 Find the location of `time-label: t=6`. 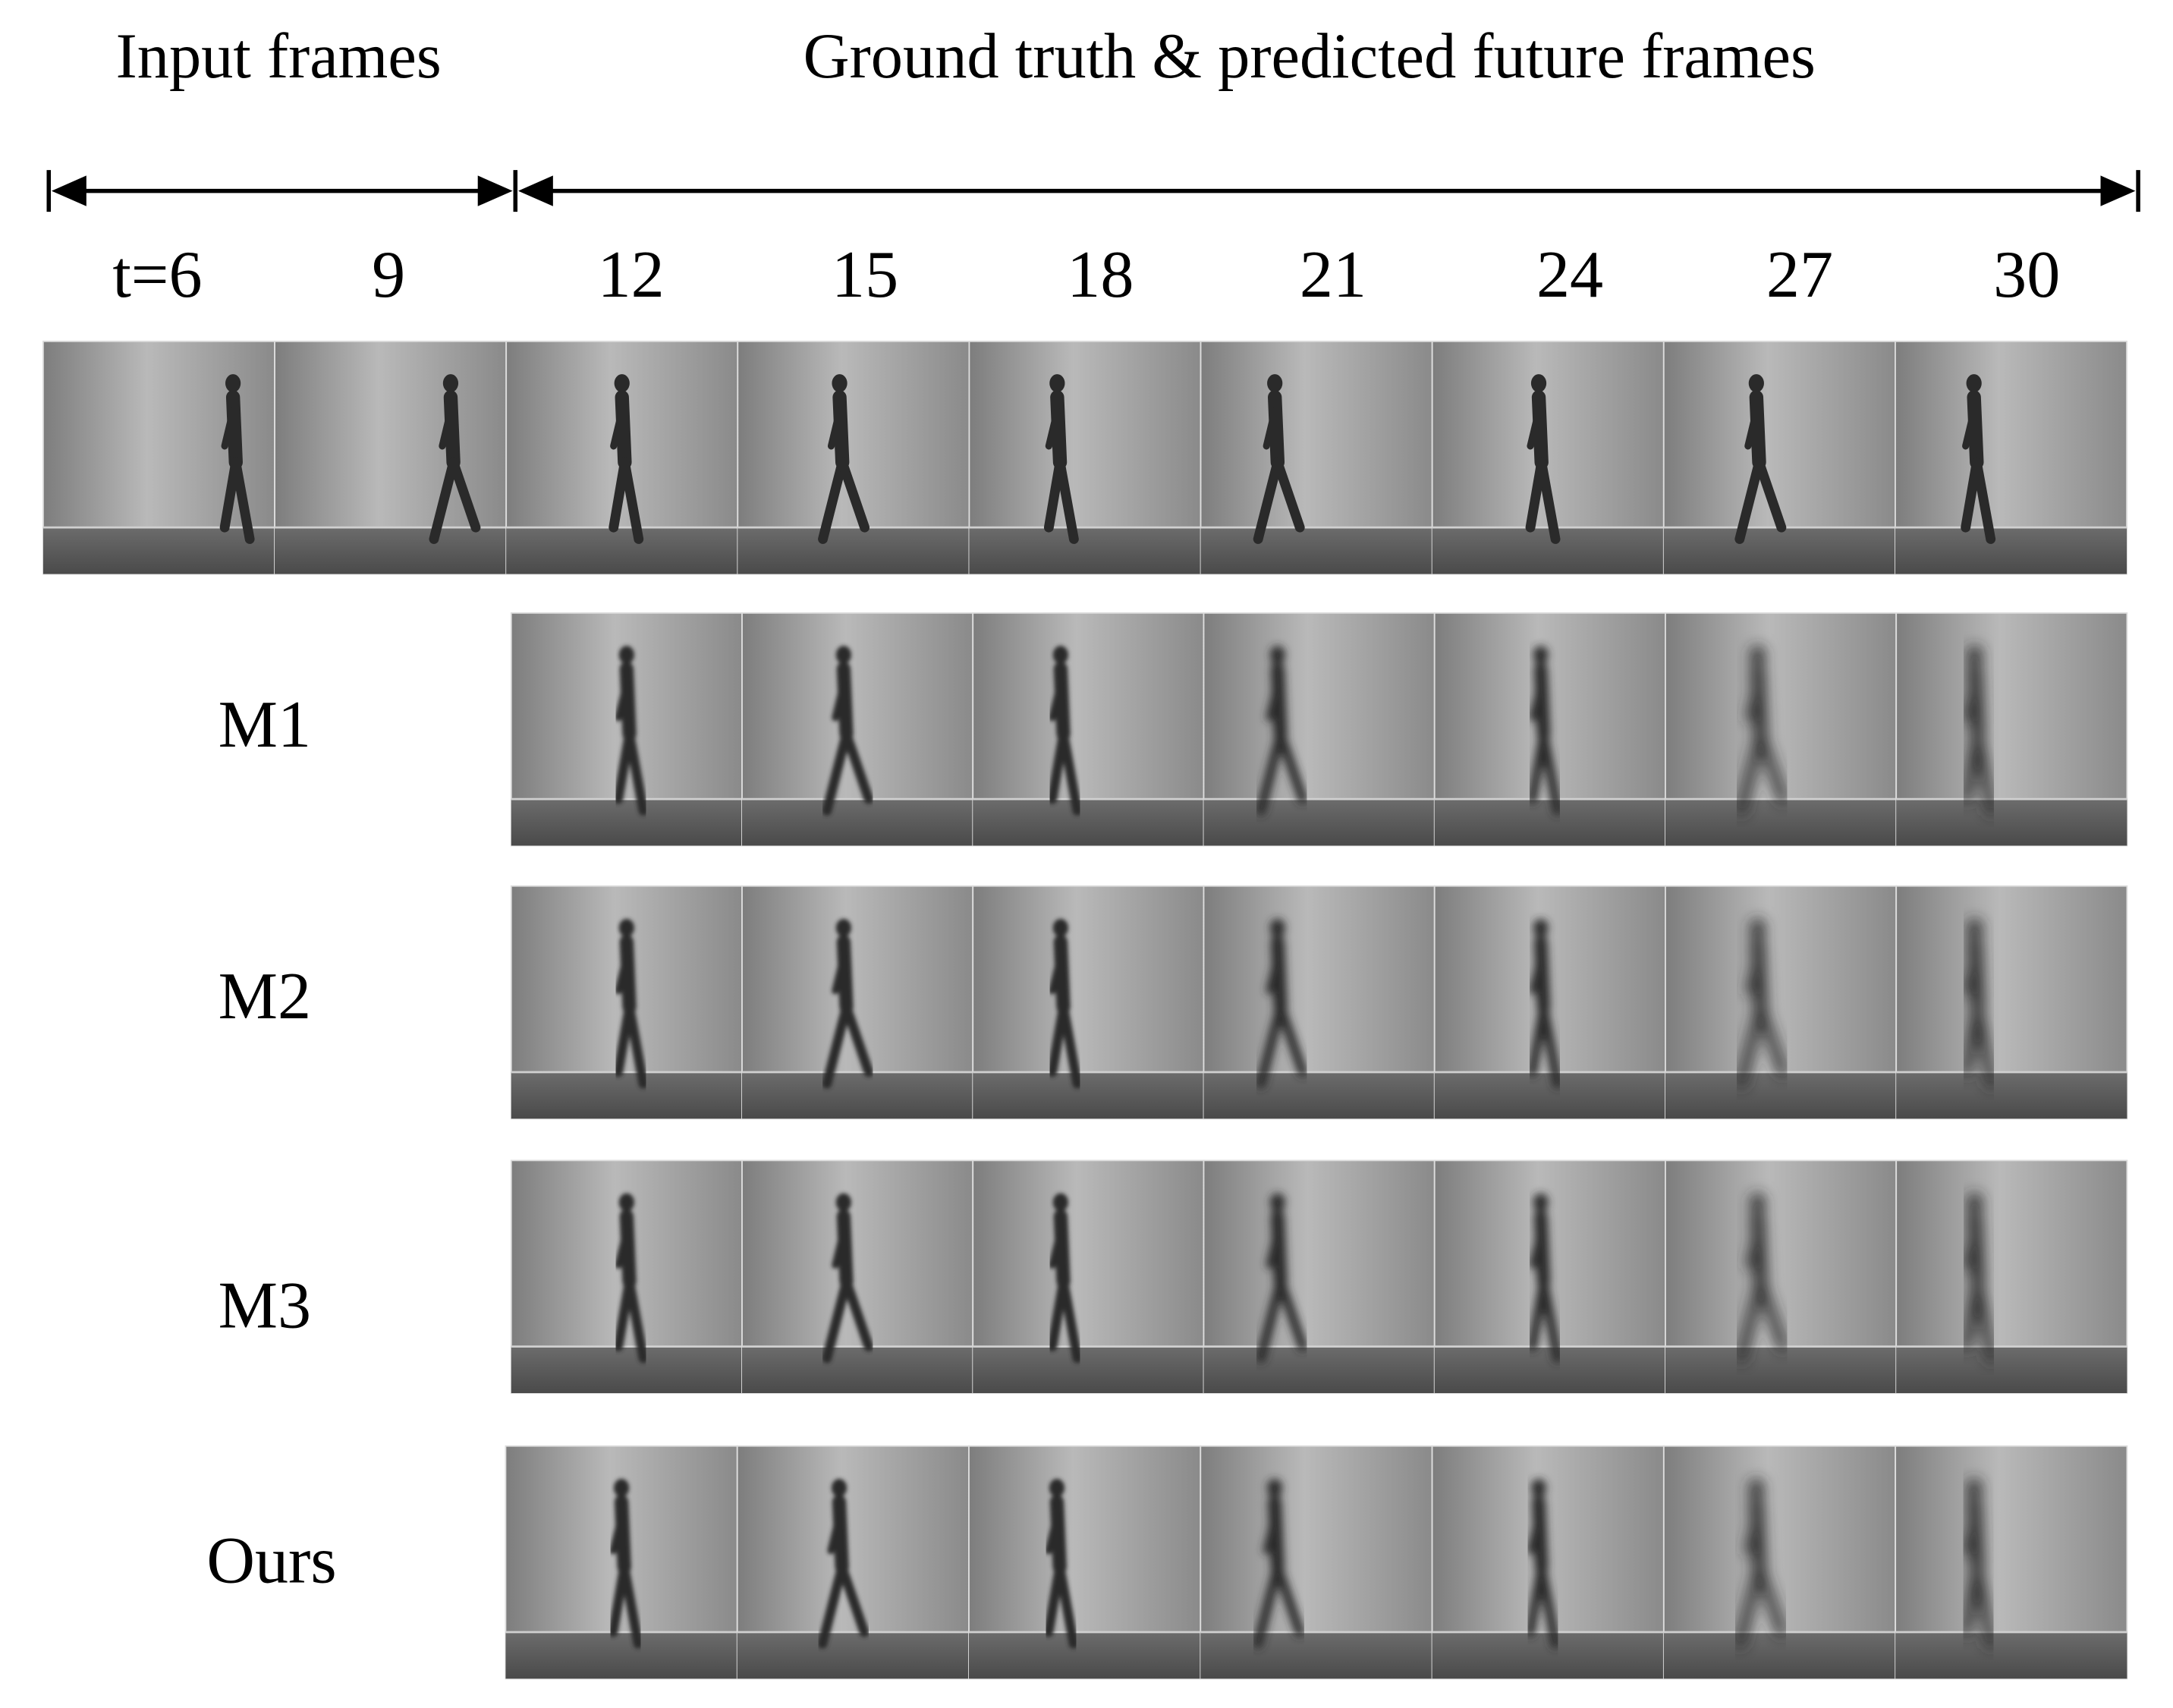

time-label: t=6 is located at coordinates (157, 274).